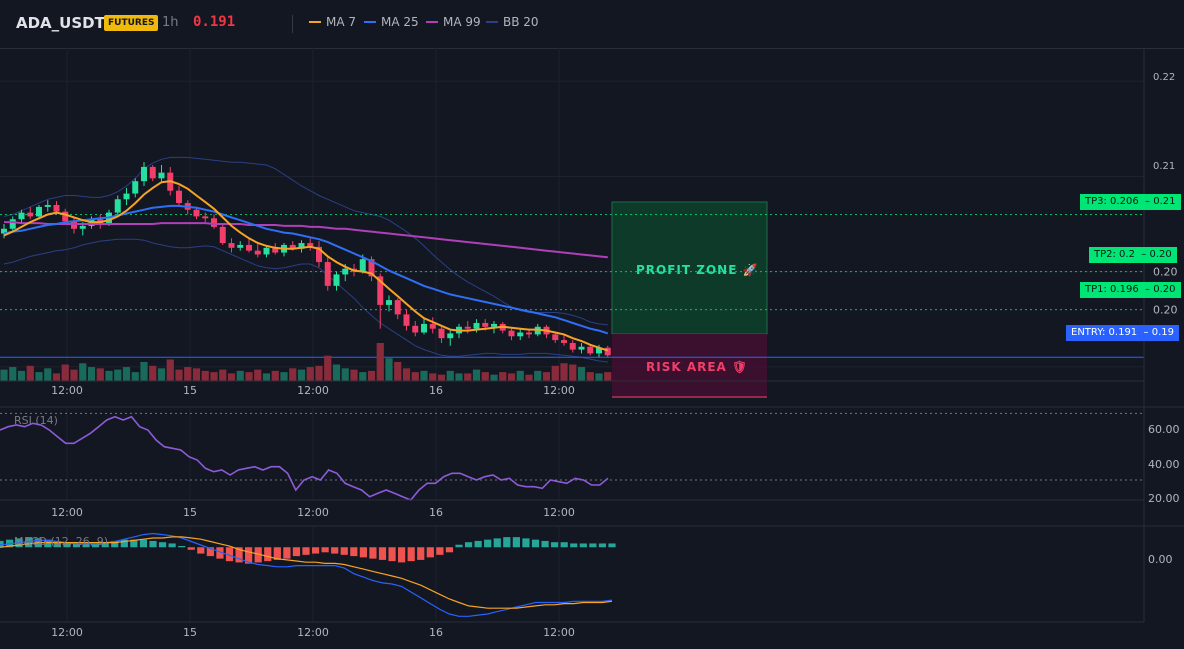  What do you see at coordinates (60, 23) in the screenshot?
I see `symbol-name: ADA_USDT` at bounding box center [60, 23].